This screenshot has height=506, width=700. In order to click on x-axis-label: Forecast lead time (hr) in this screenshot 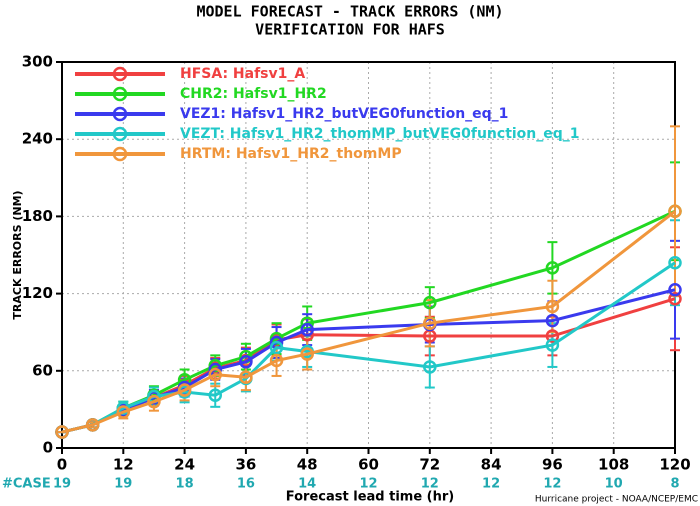, I will do `click(370, 497)`.